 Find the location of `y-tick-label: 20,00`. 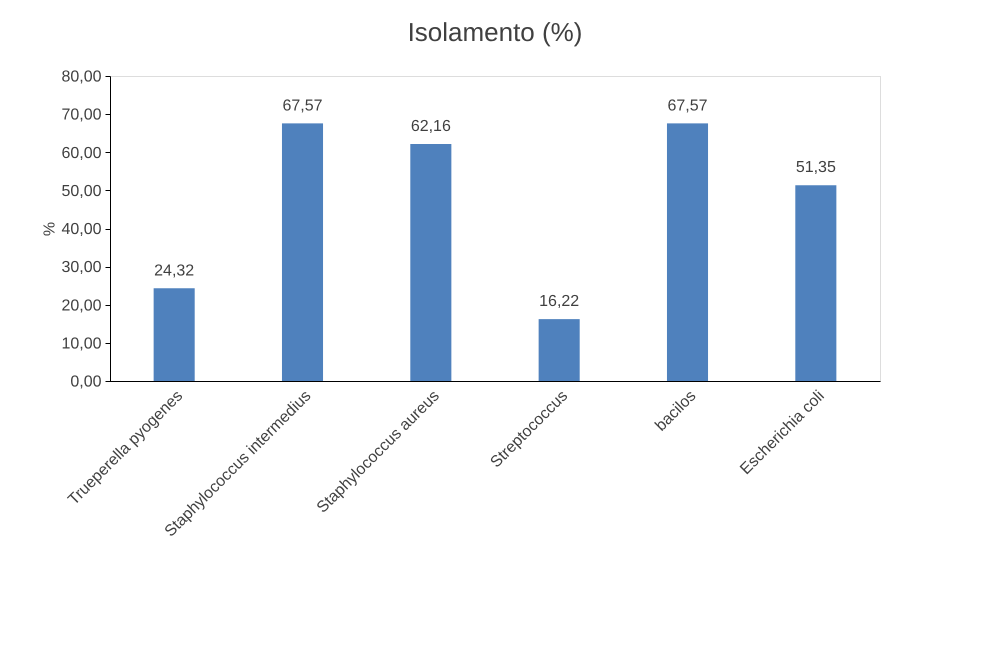

y-tick-label: 20,00 is located at coordinates (81, 305).